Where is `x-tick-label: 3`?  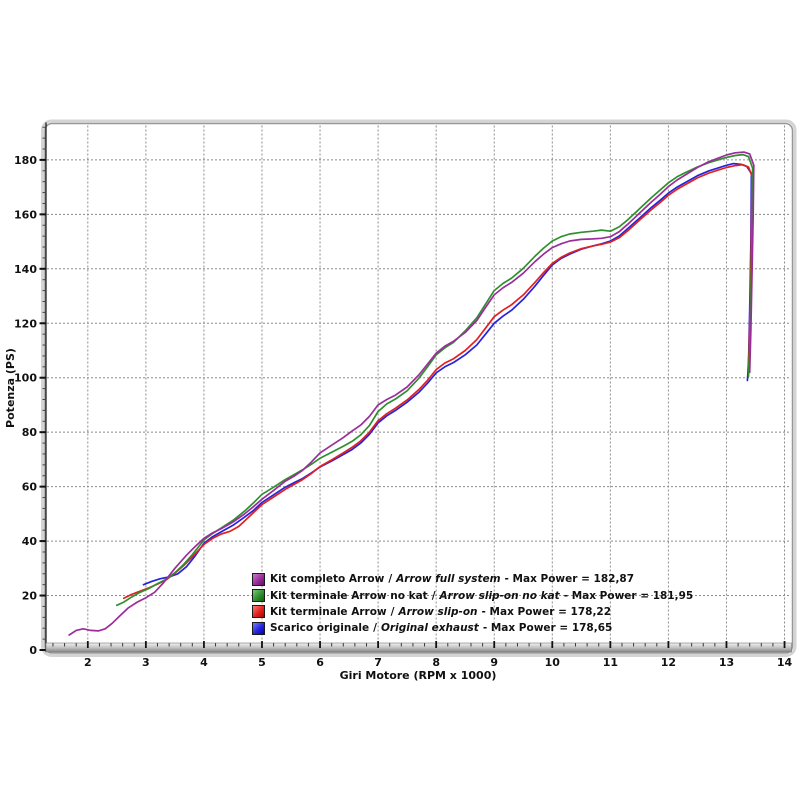 x-tick-label: 3 is located at coordinates (146, 662).